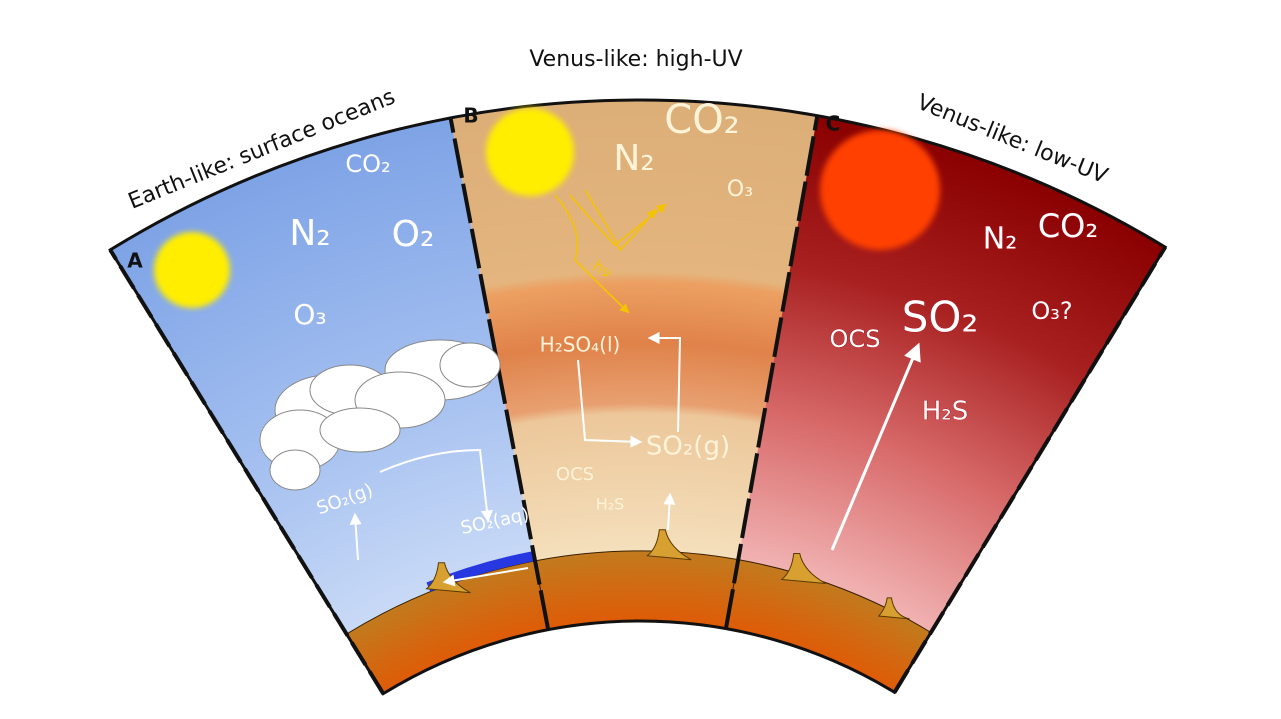  Describe the element at coordinates (833, 124) in the screenshot. I see `panel-label: C` at that location.